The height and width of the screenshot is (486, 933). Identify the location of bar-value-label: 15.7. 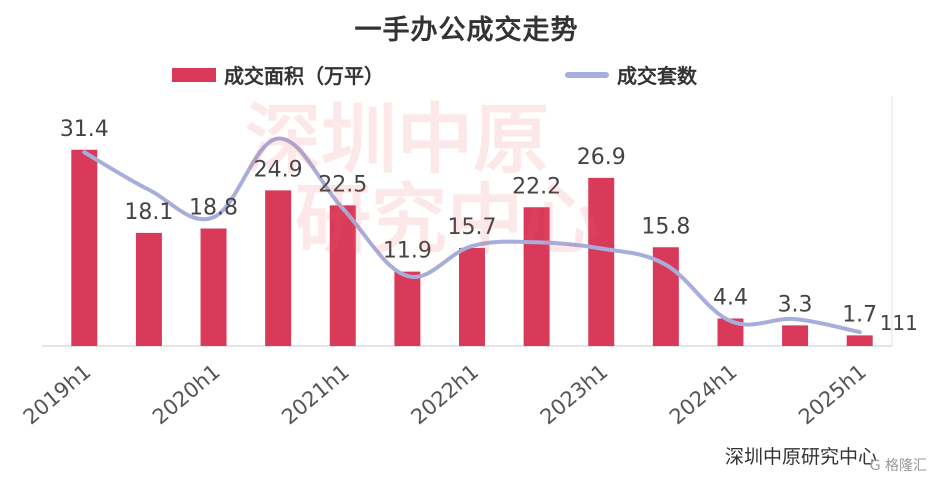
(472, 227).